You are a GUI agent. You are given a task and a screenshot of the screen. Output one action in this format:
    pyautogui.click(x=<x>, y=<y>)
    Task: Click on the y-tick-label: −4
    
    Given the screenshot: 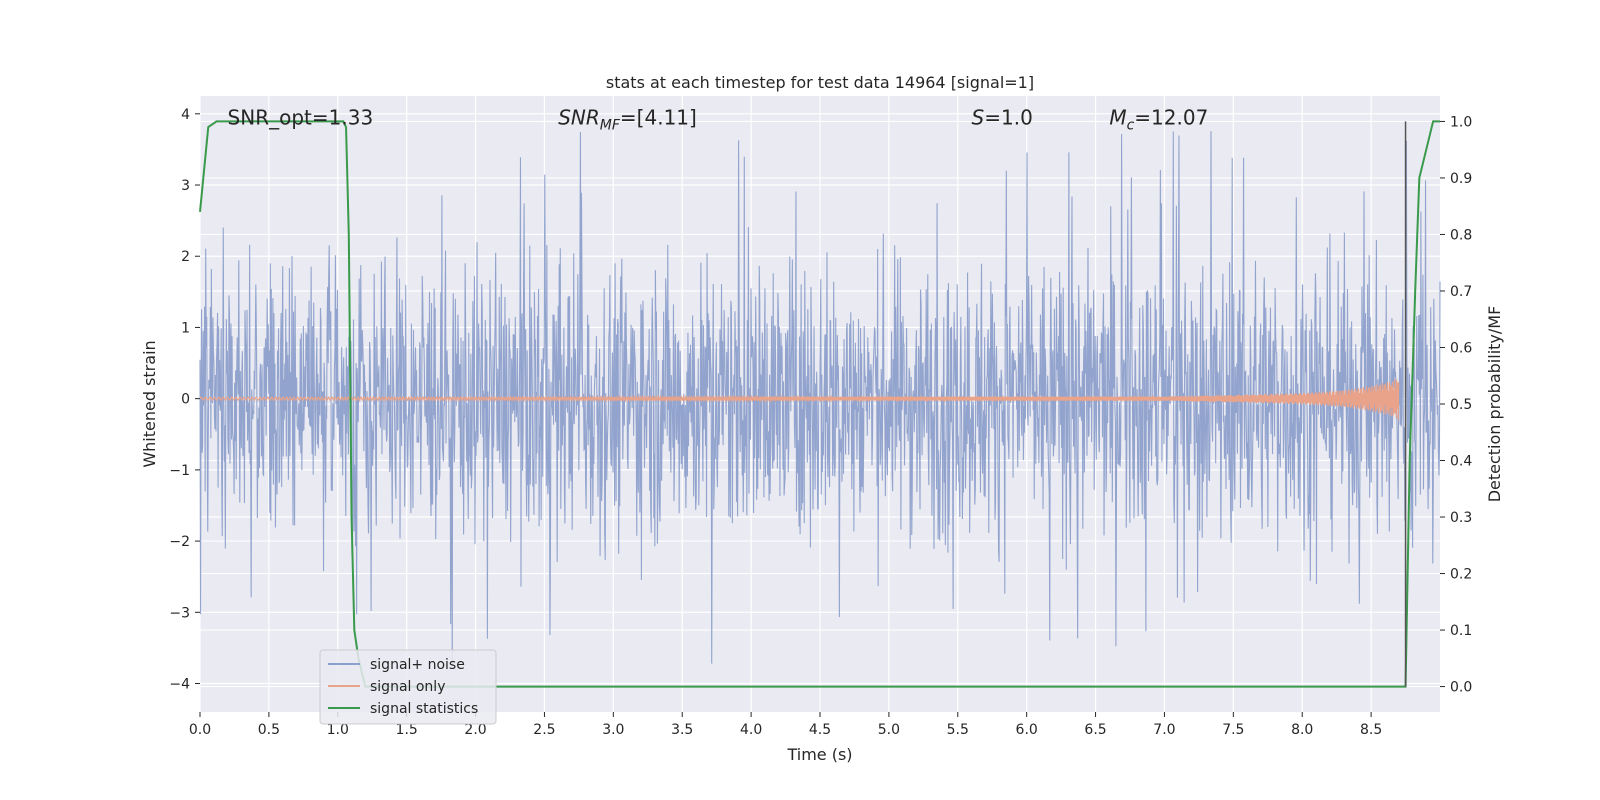 What is the action you would take?
    pyautogui.click(x=179, y=685)
    